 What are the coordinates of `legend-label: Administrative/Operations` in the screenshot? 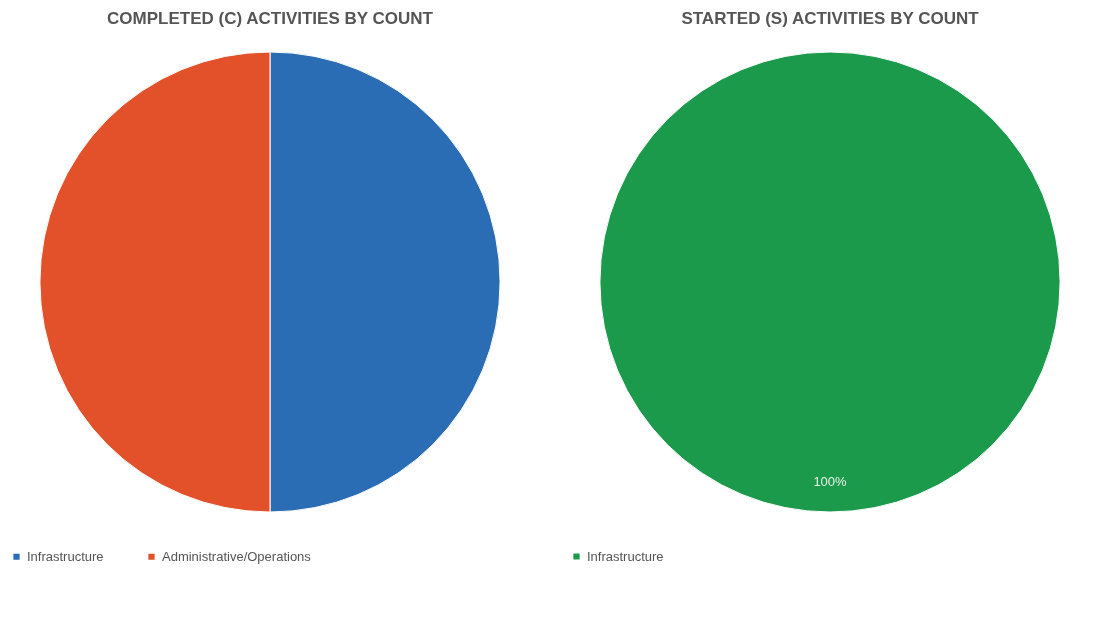 It's located at (237, 556).